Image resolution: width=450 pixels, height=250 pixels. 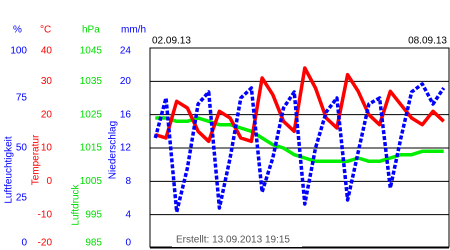 I want to click on y-tick-label: 40, so click(x=47, y=51).